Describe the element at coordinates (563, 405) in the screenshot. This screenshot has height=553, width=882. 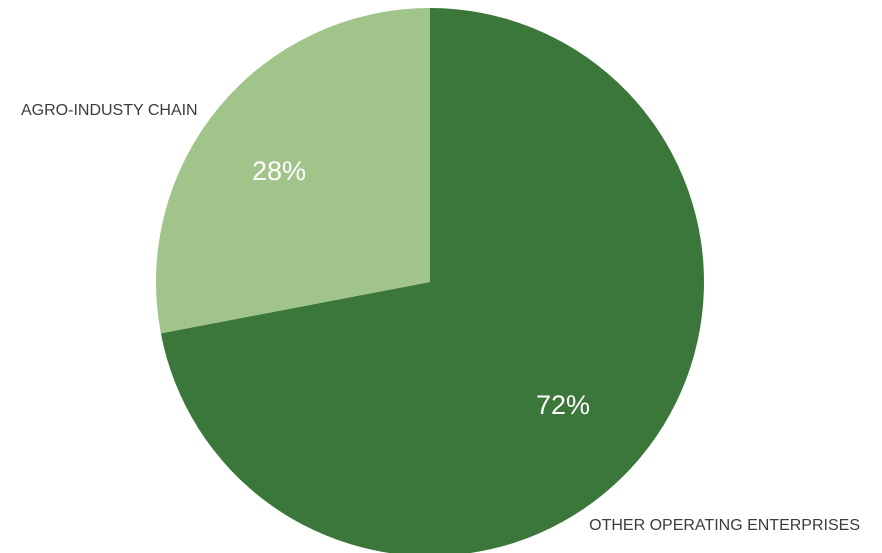
I see `slice-percent-label-other-operating-enterprises: 72%` at that location.